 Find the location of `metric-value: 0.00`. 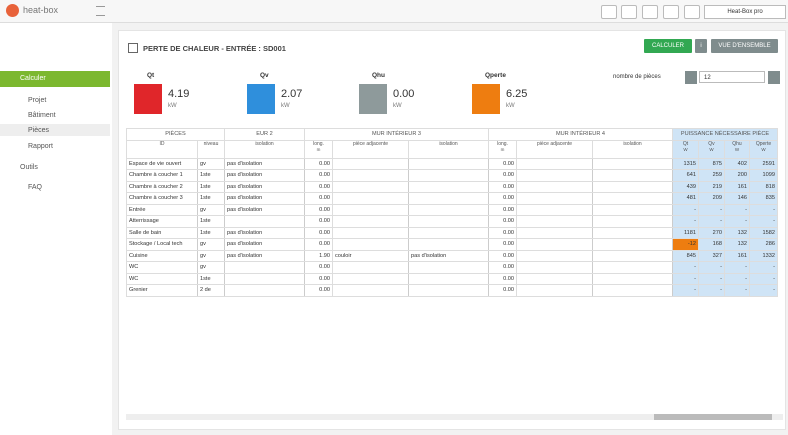

metric-value: 0.00 is located at coordinates (404, 94).